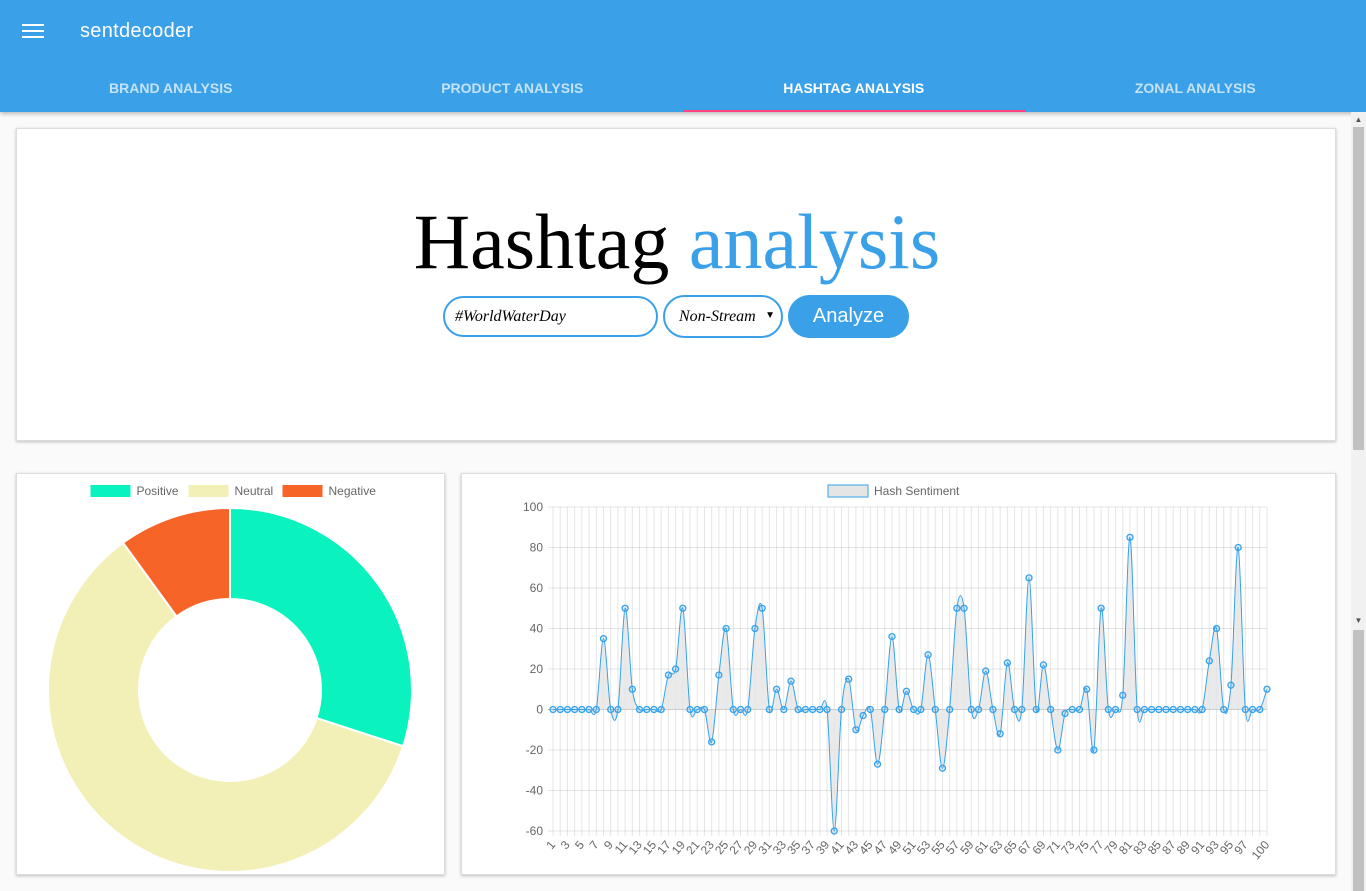 The image size is (1366, 891). What do you see at coordinates (770, 315) in the screenshot?
I see `chevron-down-icon: ▼` at bounding box center [770, 315].